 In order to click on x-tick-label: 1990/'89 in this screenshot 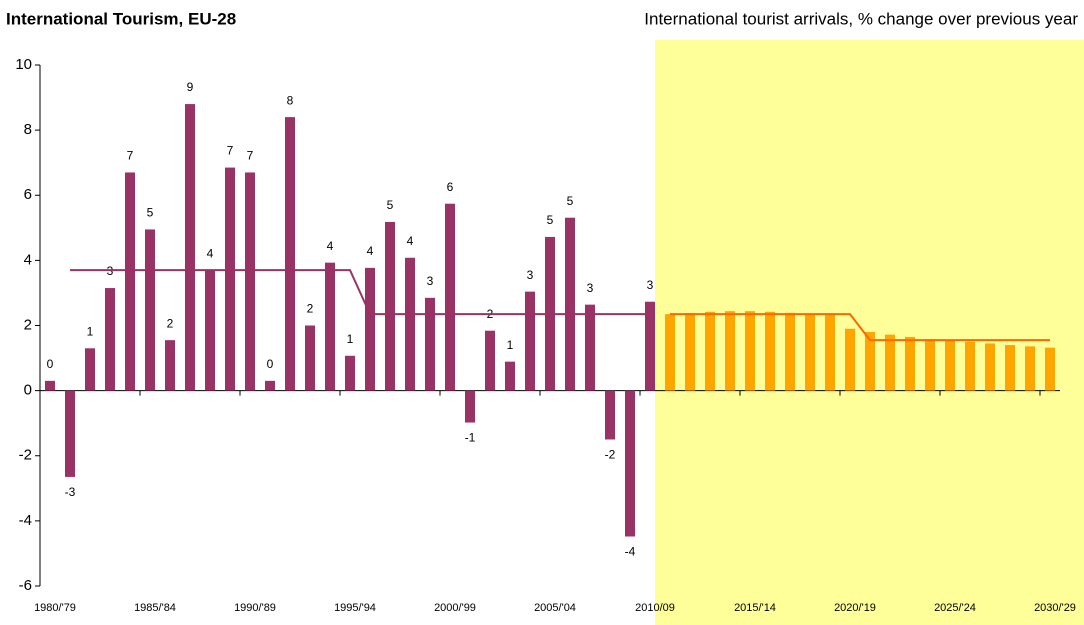, I will do `click(255, 608)`.